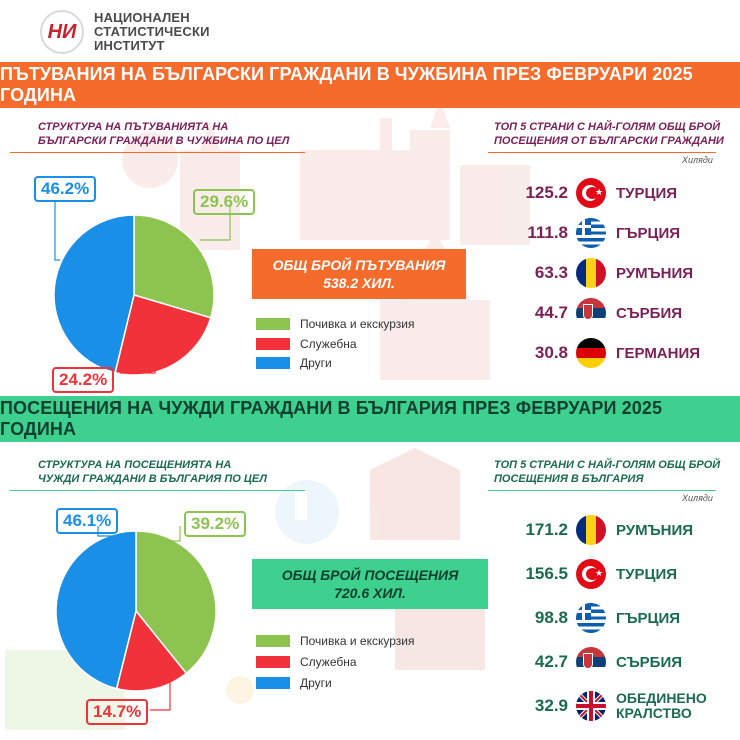  Describe the element at coordinates (602, 490) in the screenshot. I see `inbound-top5-underline` at that location.